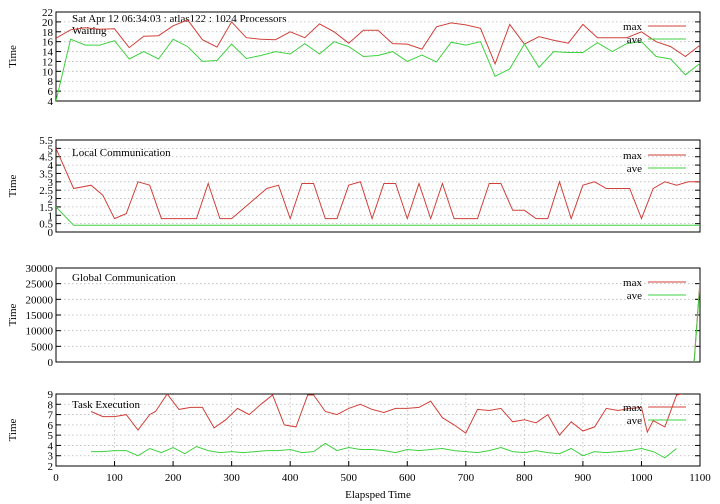  Describe the element at coordinates (48, 43) in the screenshot. I see `y-tick-label: 16` at that location.